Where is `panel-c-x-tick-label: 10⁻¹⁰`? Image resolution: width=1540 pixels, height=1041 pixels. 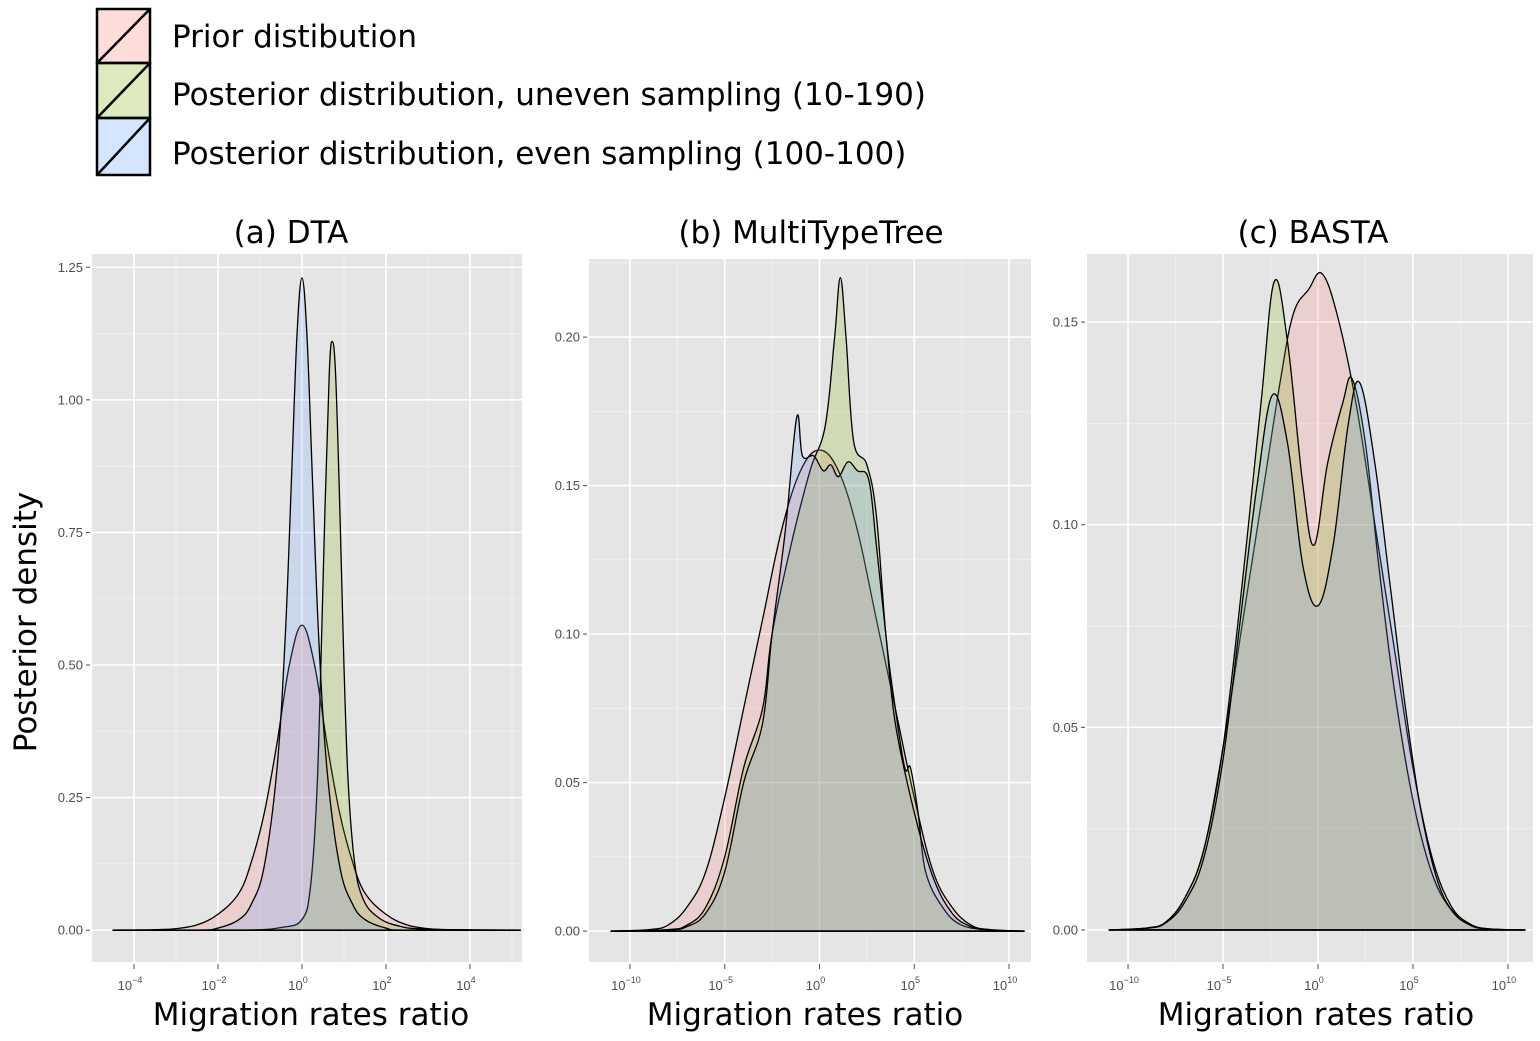
panel-c-x-tick-label: 10⁻¹⁰ is located at coordinates (1124, 984).